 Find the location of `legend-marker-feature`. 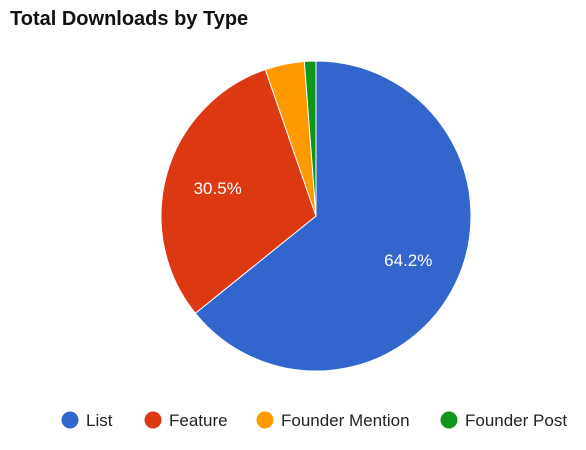

legend-marker-feature is located at coordinates (153, 420).